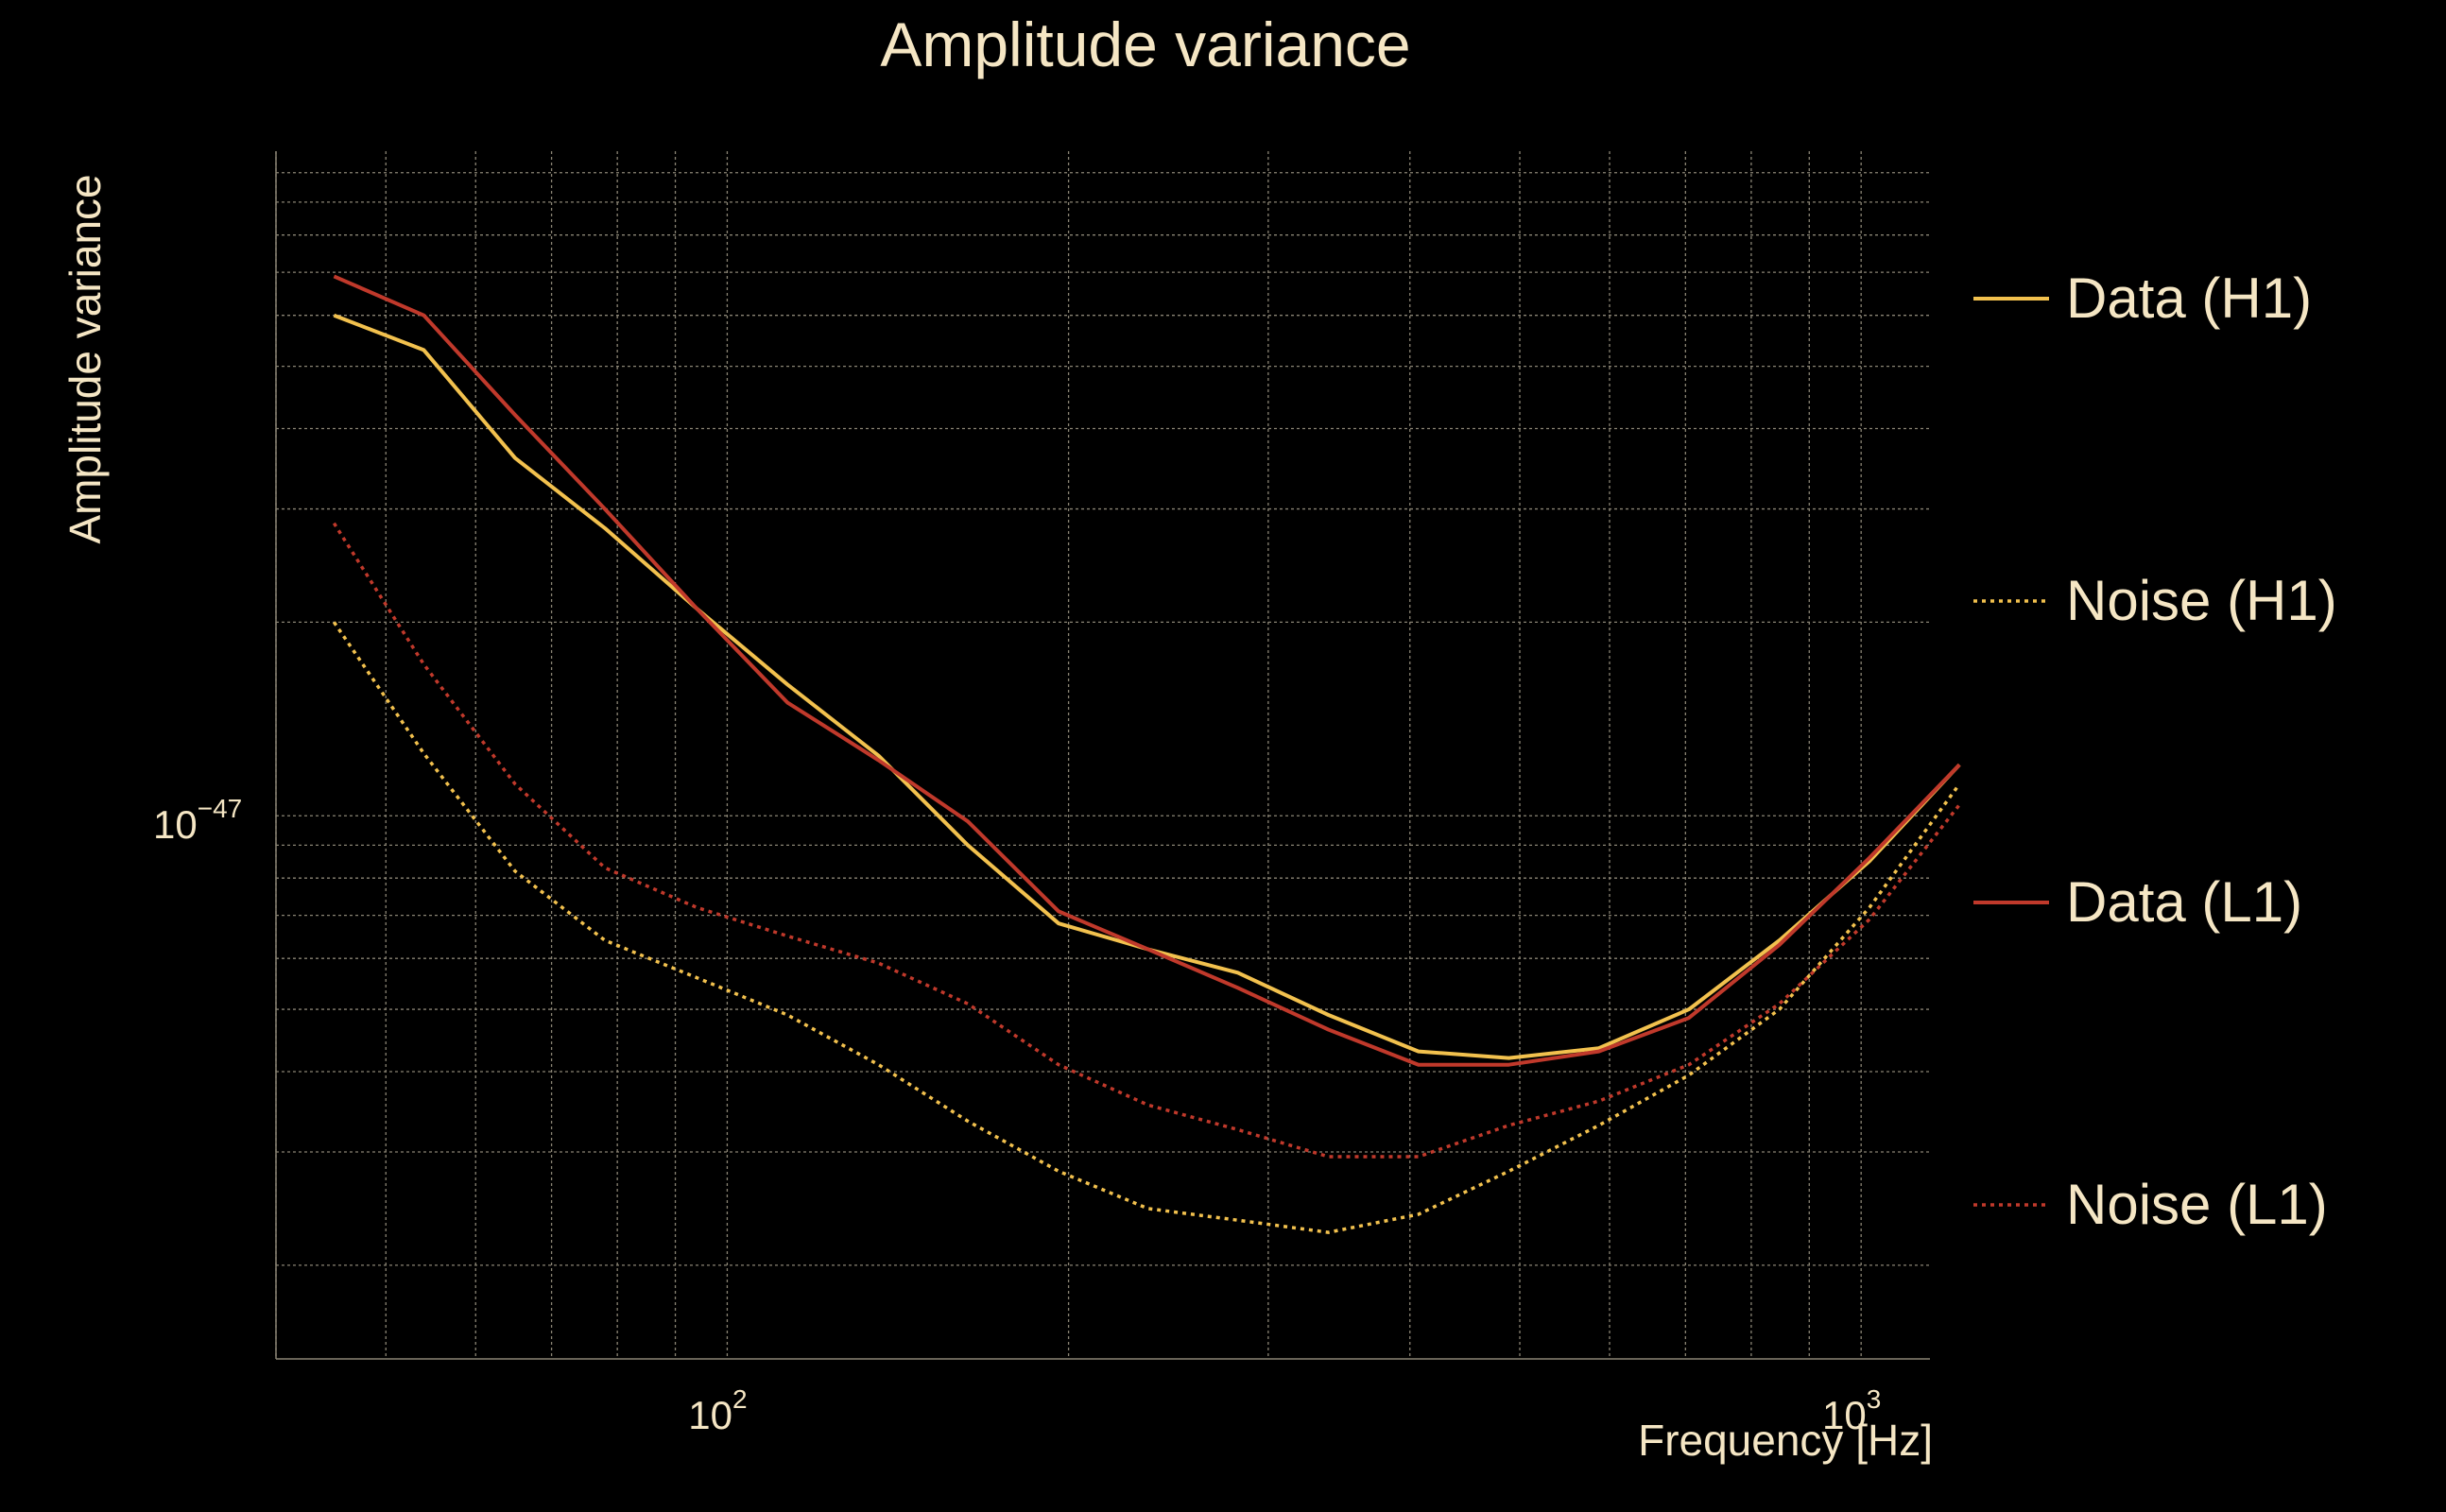 The image size is (2446, 1512). Describe the element at coordinates (1785, 1440) in the screenshot. I see `x-axis-label: Frequency [Hz]` at that location.